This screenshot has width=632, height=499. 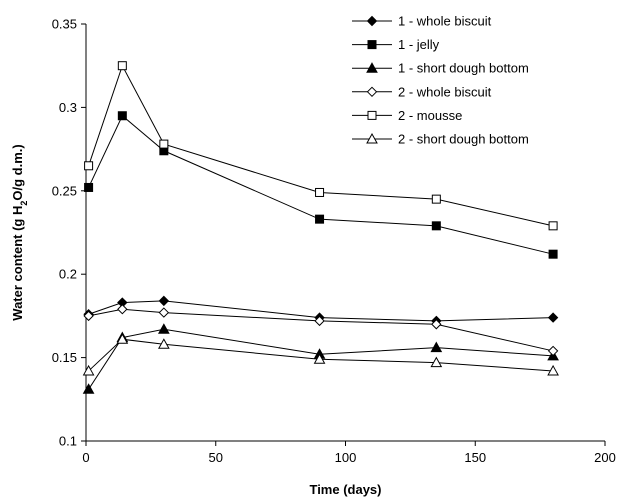 What do you see at coordinates (68, 107) in the screenshot?
I see `y-tick-label: 0.3` at bounding box center [68, 107].